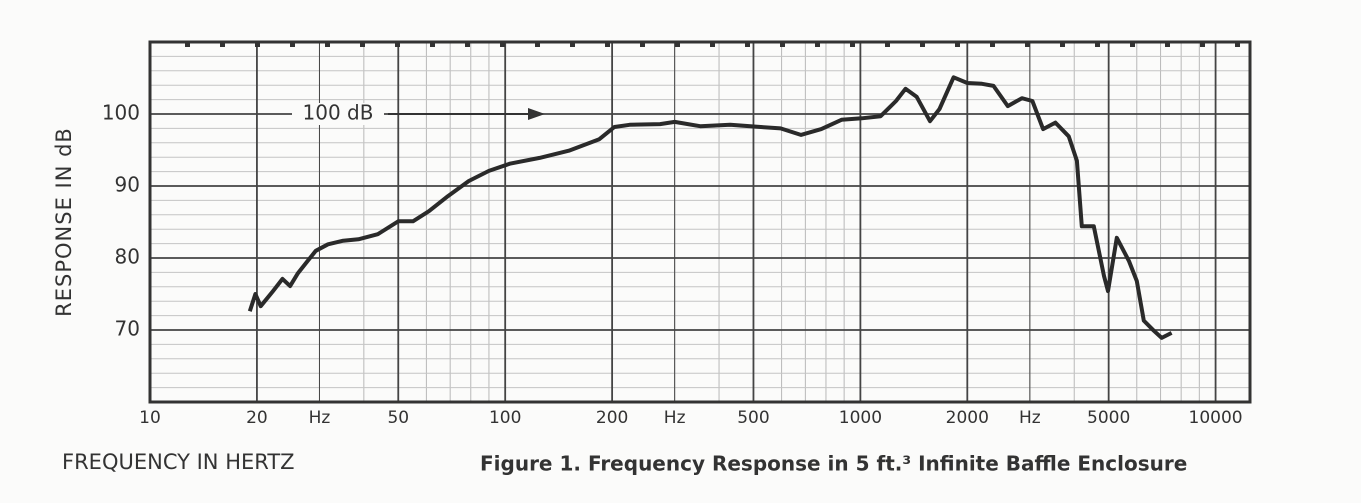 This screenshot has width=1361, height=503. I want to click on annotation-bg, so click(338, 114).